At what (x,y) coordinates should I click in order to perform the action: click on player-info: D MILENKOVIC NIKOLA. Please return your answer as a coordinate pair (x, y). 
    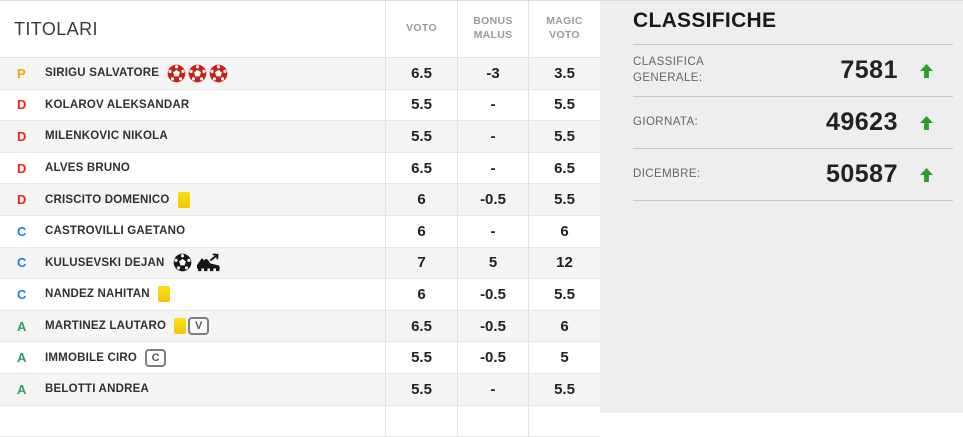
    Looking at the image, I should click on (192, 136).